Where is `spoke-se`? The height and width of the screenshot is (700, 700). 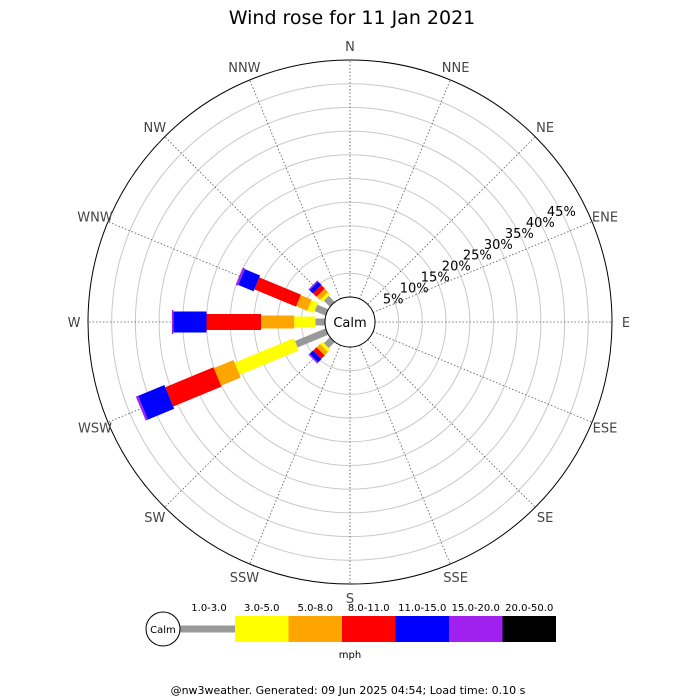
spoke-se is located at coordinates (451, 423).